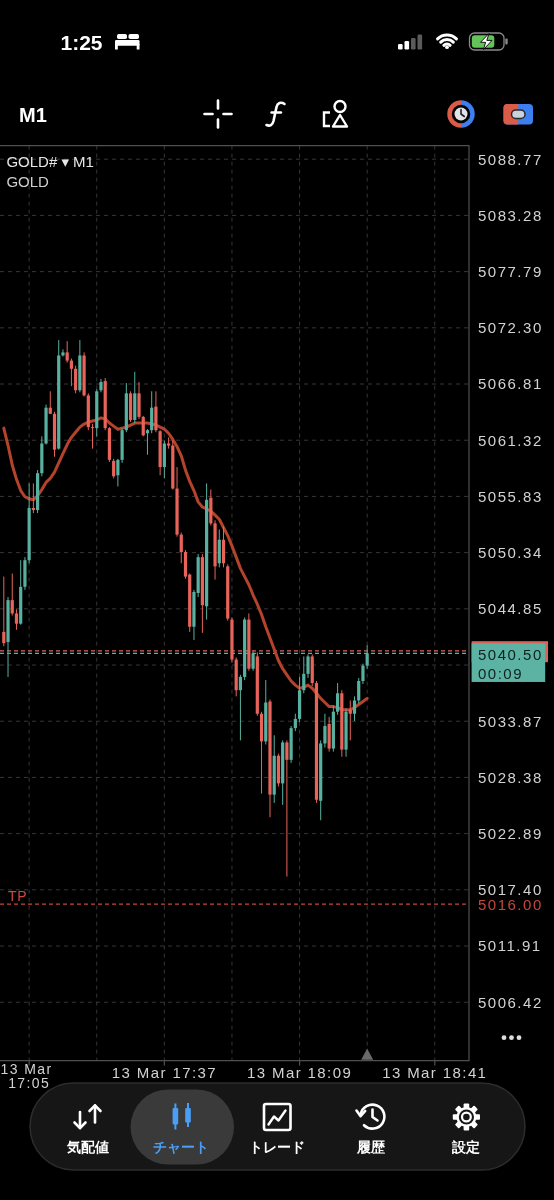  Describe the element at coordinates (181, 1147) in the screenshot. I see `text: チャート` at that location.